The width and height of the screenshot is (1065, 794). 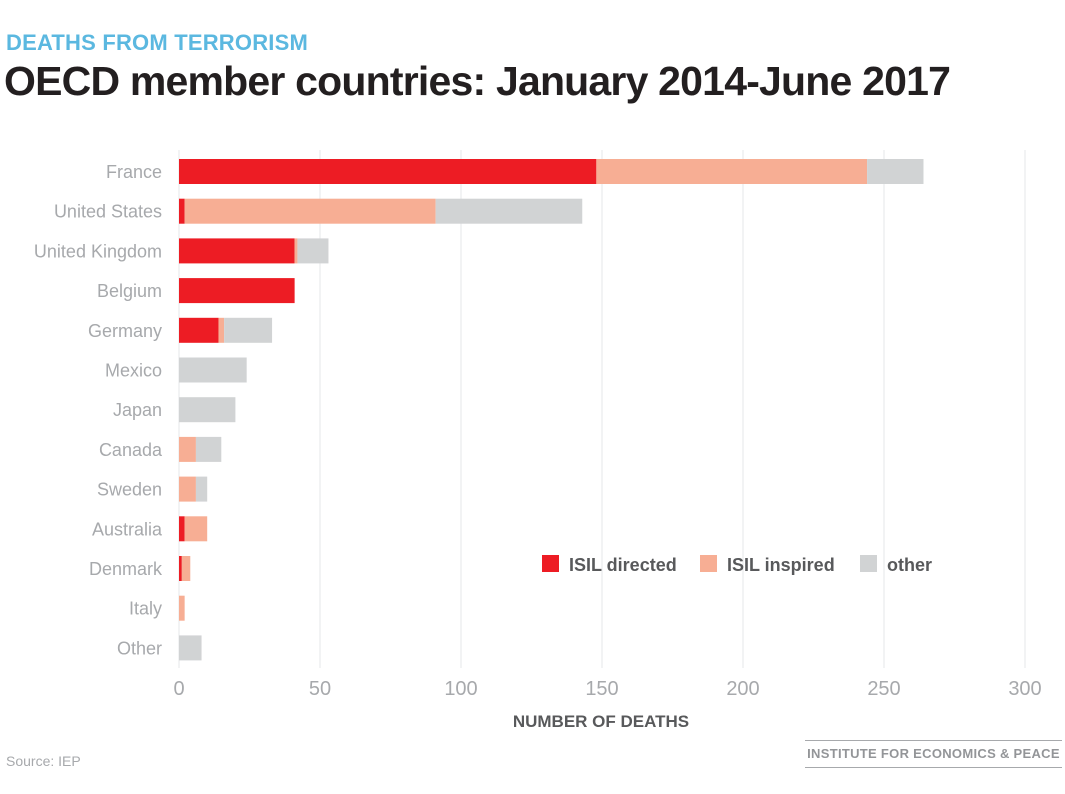 What do you see at coordinates (742, 689) in the screenshot?
I see `x-tick-label: 200` at bounding box center [742, 689].